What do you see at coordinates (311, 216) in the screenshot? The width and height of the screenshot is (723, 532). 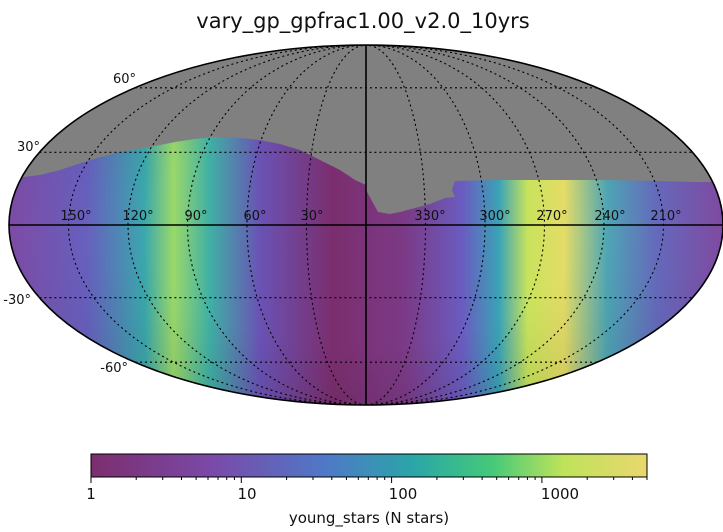 I see `lon-label: 30°` at bounding box center [311, 216].